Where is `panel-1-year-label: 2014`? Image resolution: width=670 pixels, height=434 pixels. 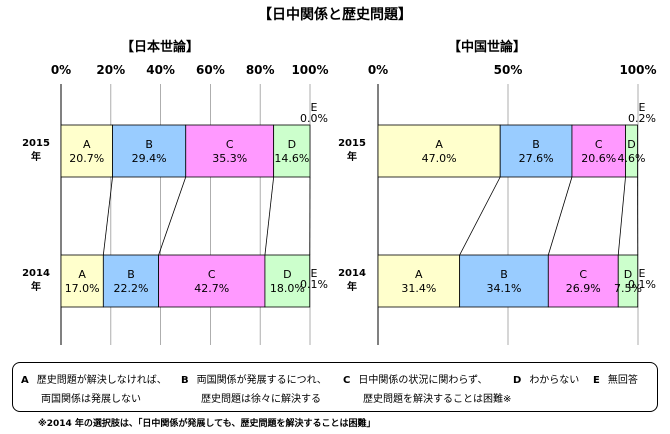 panel-1-year-label: 2014 is located at coordinates (36, 273).